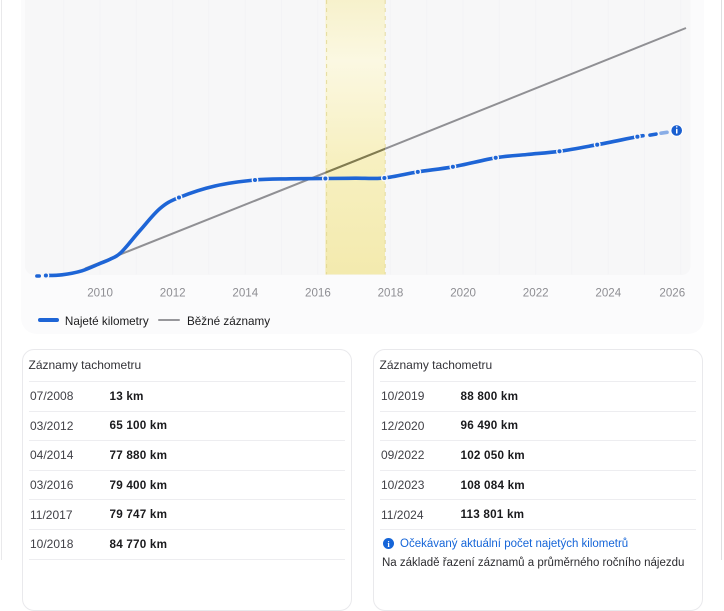  Describe the element at coordinates (391, 293) in the screenshot. I see `svg-text: 2018` at that location.